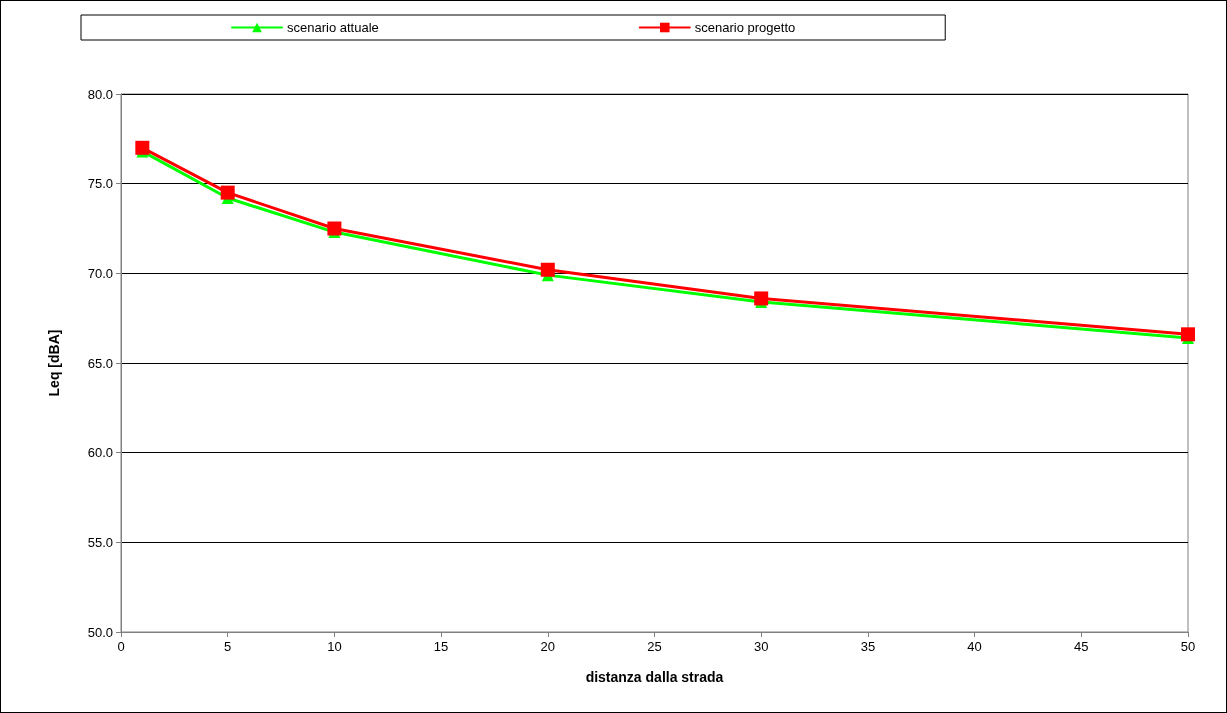  Describe the element at coordinates (548, 646) in the screenshot. I see `x-tick-label: 20` at that location.